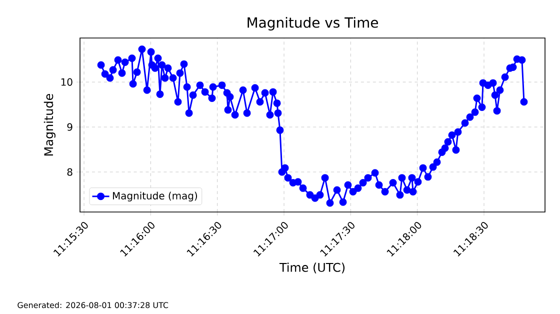 This screenshot has width=560, height=314. Describe the element at coordinates (69, 127) in the screenshot. I see `y-tick-label: 9` at that location.